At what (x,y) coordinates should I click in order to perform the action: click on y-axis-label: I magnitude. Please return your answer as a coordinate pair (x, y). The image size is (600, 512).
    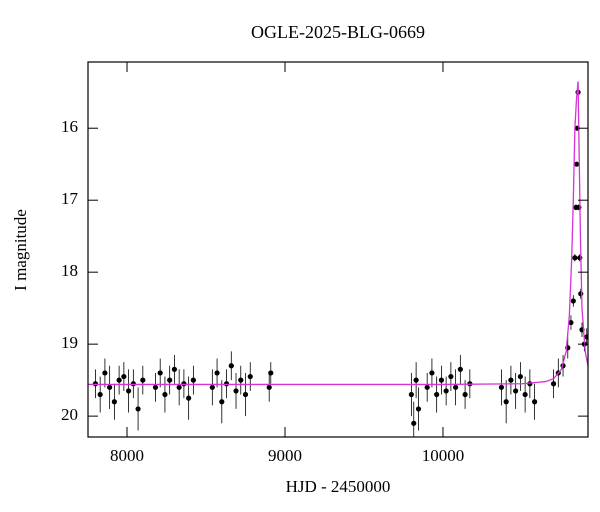
    Looking at the image, I should click on (20, 250).